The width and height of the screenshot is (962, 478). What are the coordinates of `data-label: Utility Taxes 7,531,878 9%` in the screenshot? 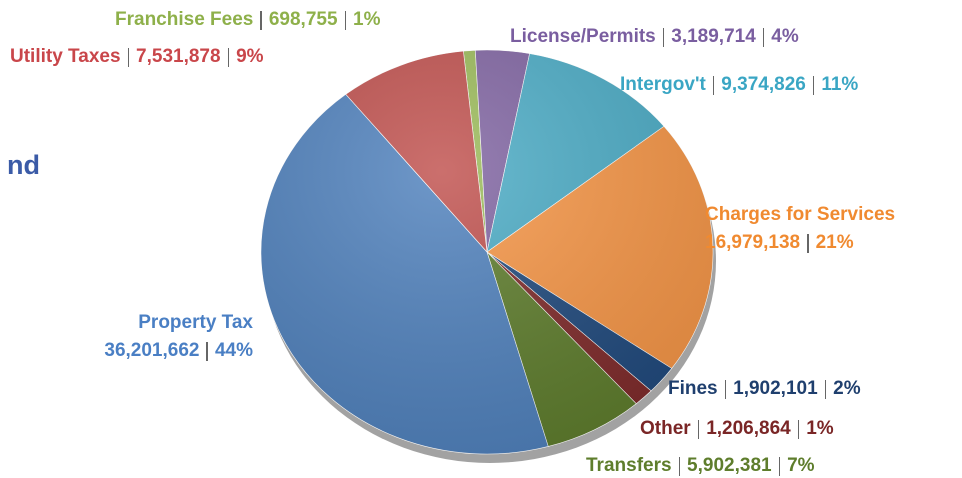 It's located at (137, 57).